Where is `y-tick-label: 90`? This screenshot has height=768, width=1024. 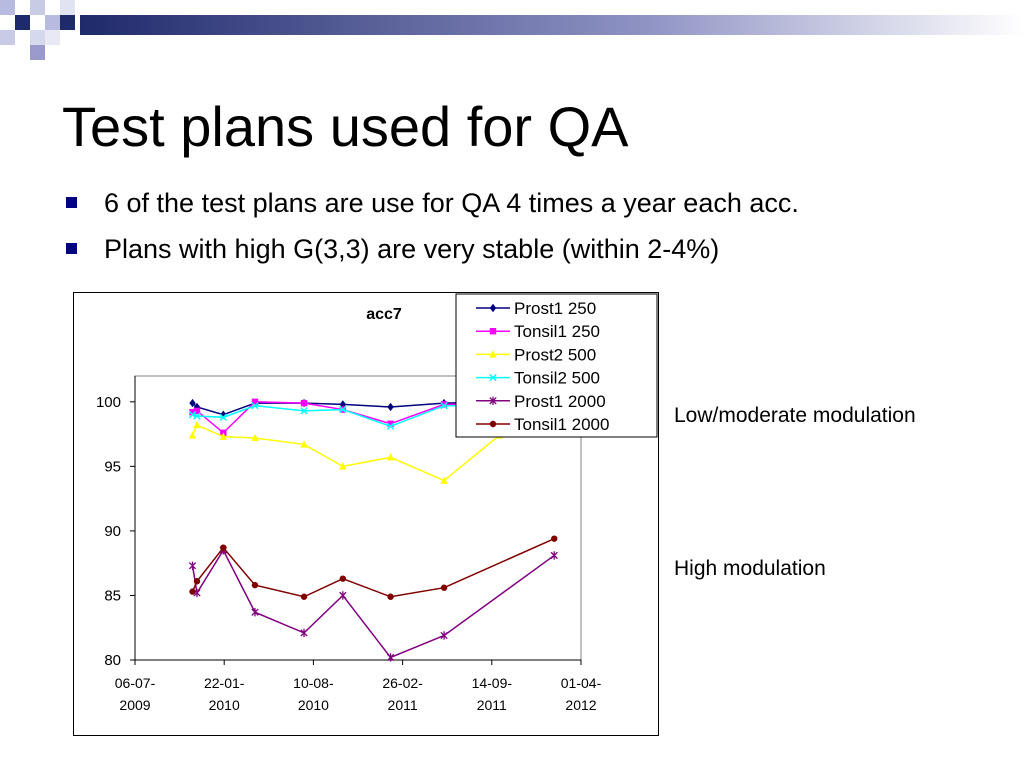 y-tick-label: 90 is located at coordinates (112, 531).